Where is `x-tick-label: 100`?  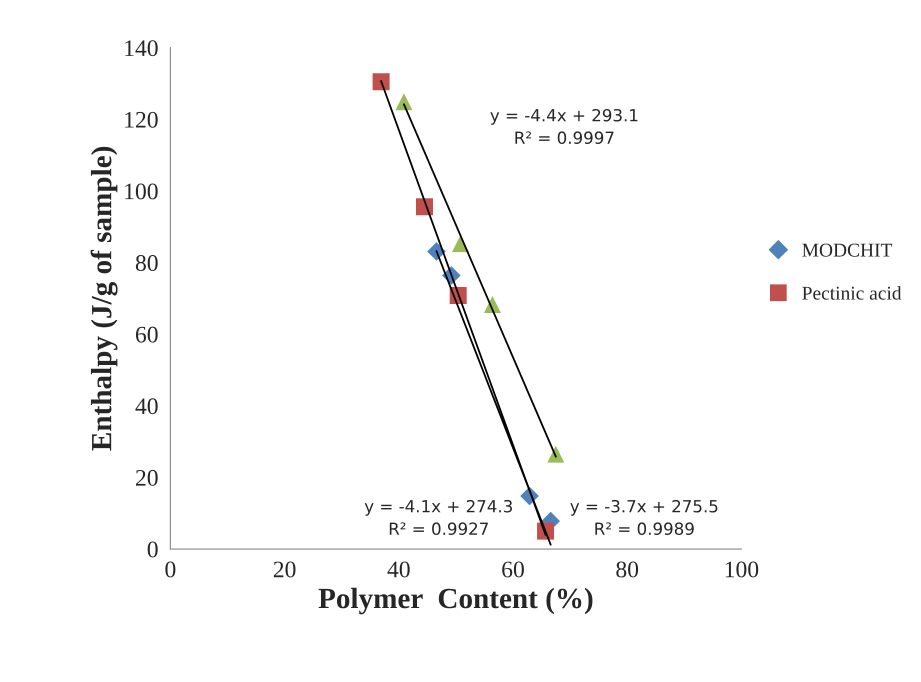
x-tick-label: 100 is located at coordinates (742, 570).